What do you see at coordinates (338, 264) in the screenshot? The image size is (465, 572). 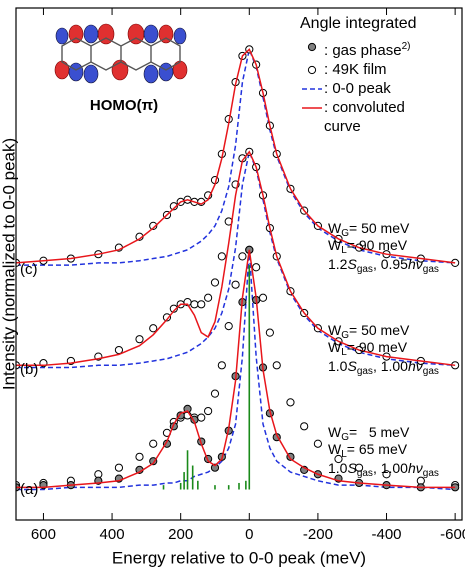 I see `param-text: 1.2` at bounding box center [338, 264].